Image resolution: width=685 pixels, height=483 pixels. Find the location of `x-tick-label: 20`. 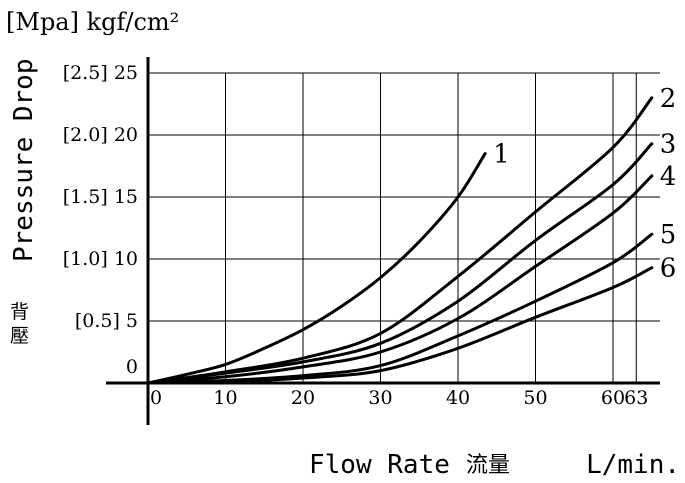

x-tick-label: 20 is located at coordinates (303, 398).